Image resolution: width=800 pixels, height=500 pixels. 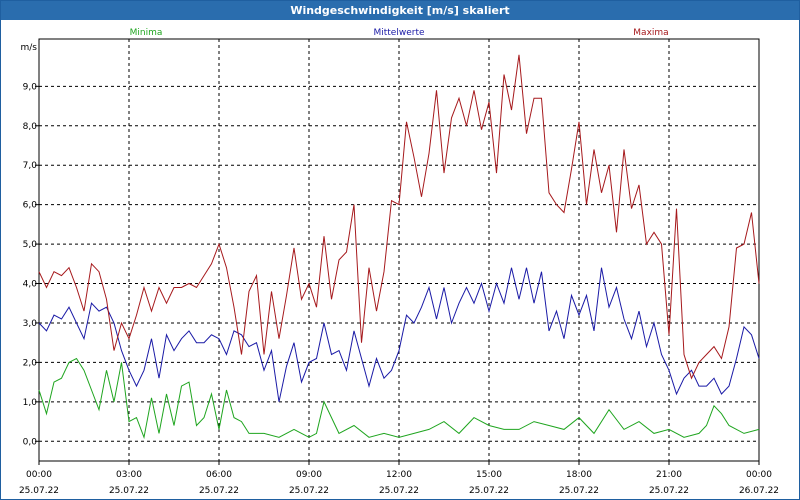 I want to click on legend-entry: Mittelwerte, so click(x=398, y=33).